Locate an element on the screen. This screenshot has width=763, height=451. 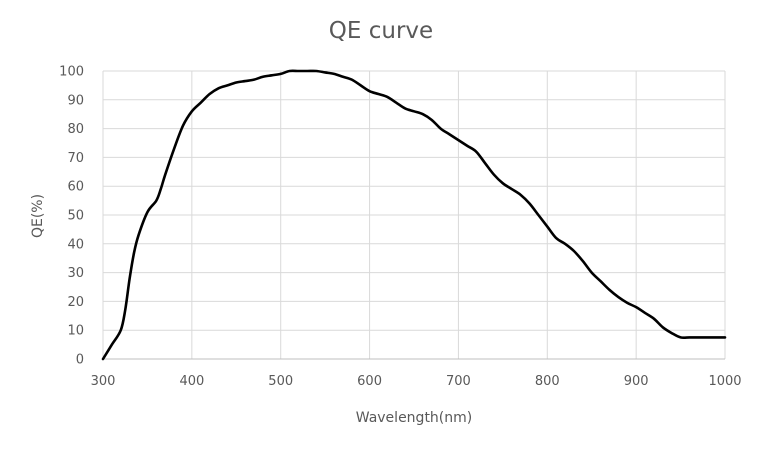
y-tick-label: 50 is located at coordinates (75, 216).